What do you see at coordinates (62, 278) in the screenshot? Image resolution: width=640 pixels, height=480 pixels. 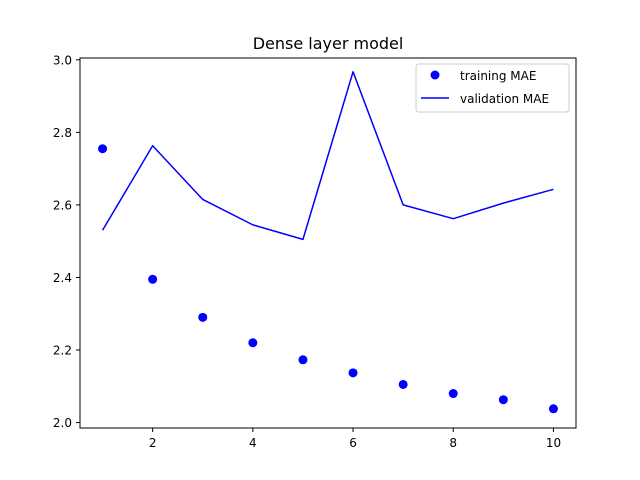 I see `y-tick-label: 2.4` at bounding box center [62, 278].